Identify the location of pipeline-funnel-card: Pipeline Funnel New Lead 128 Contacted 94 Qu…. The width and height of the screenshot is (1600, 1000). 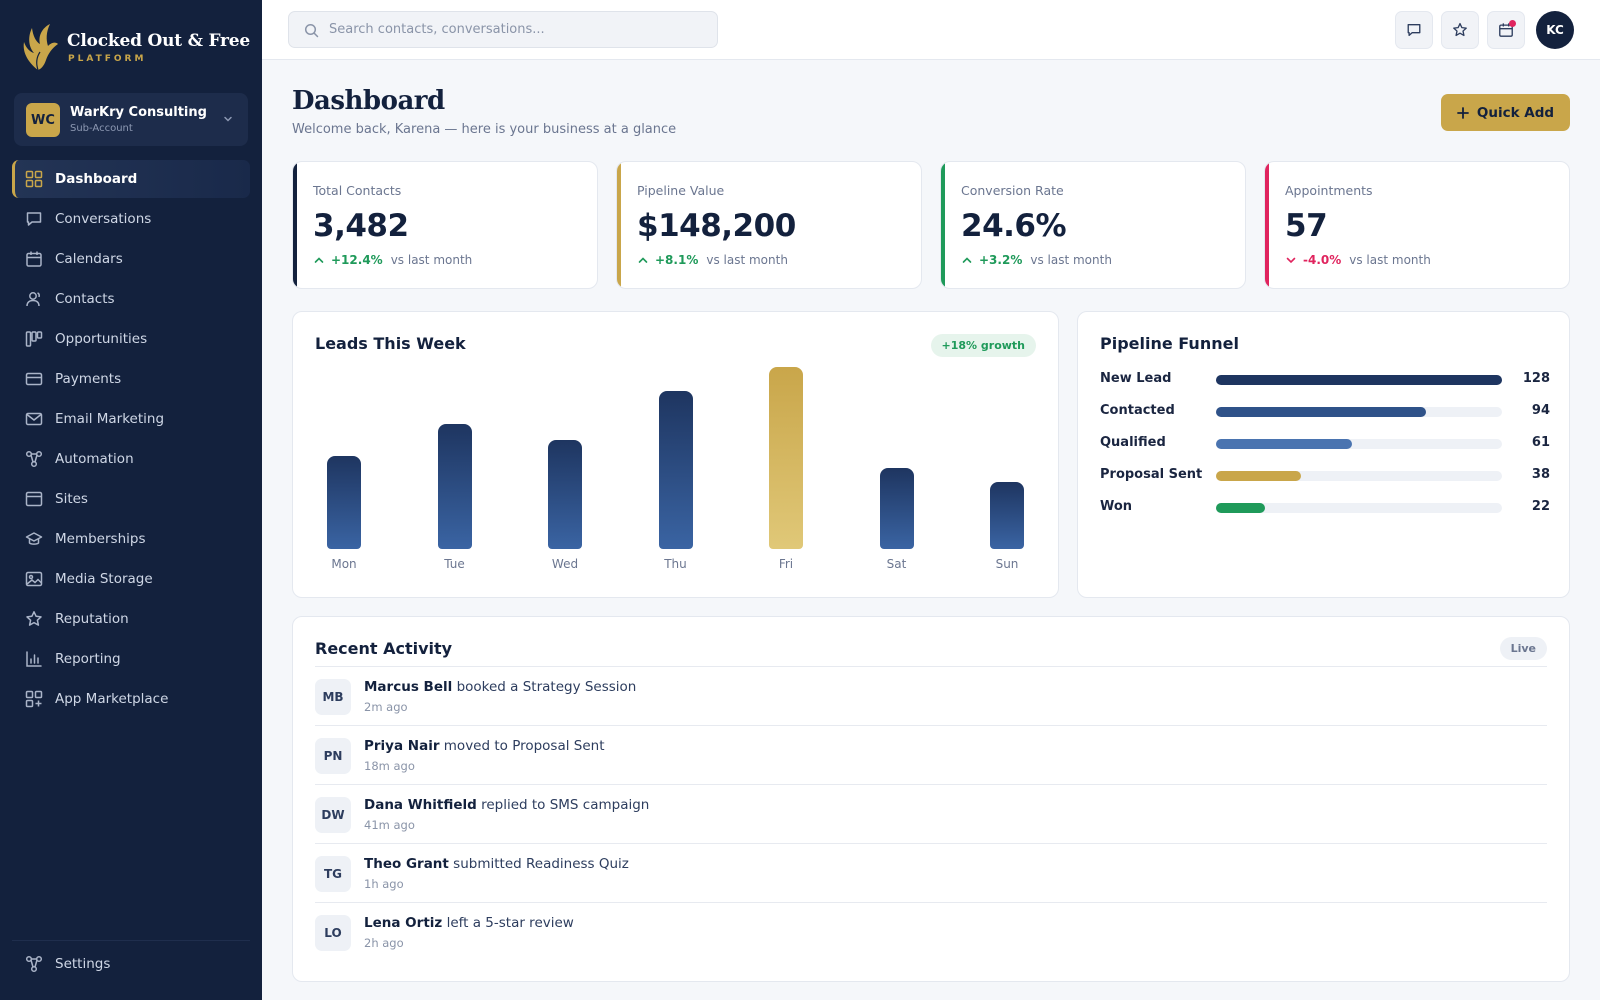
(1323, 454).